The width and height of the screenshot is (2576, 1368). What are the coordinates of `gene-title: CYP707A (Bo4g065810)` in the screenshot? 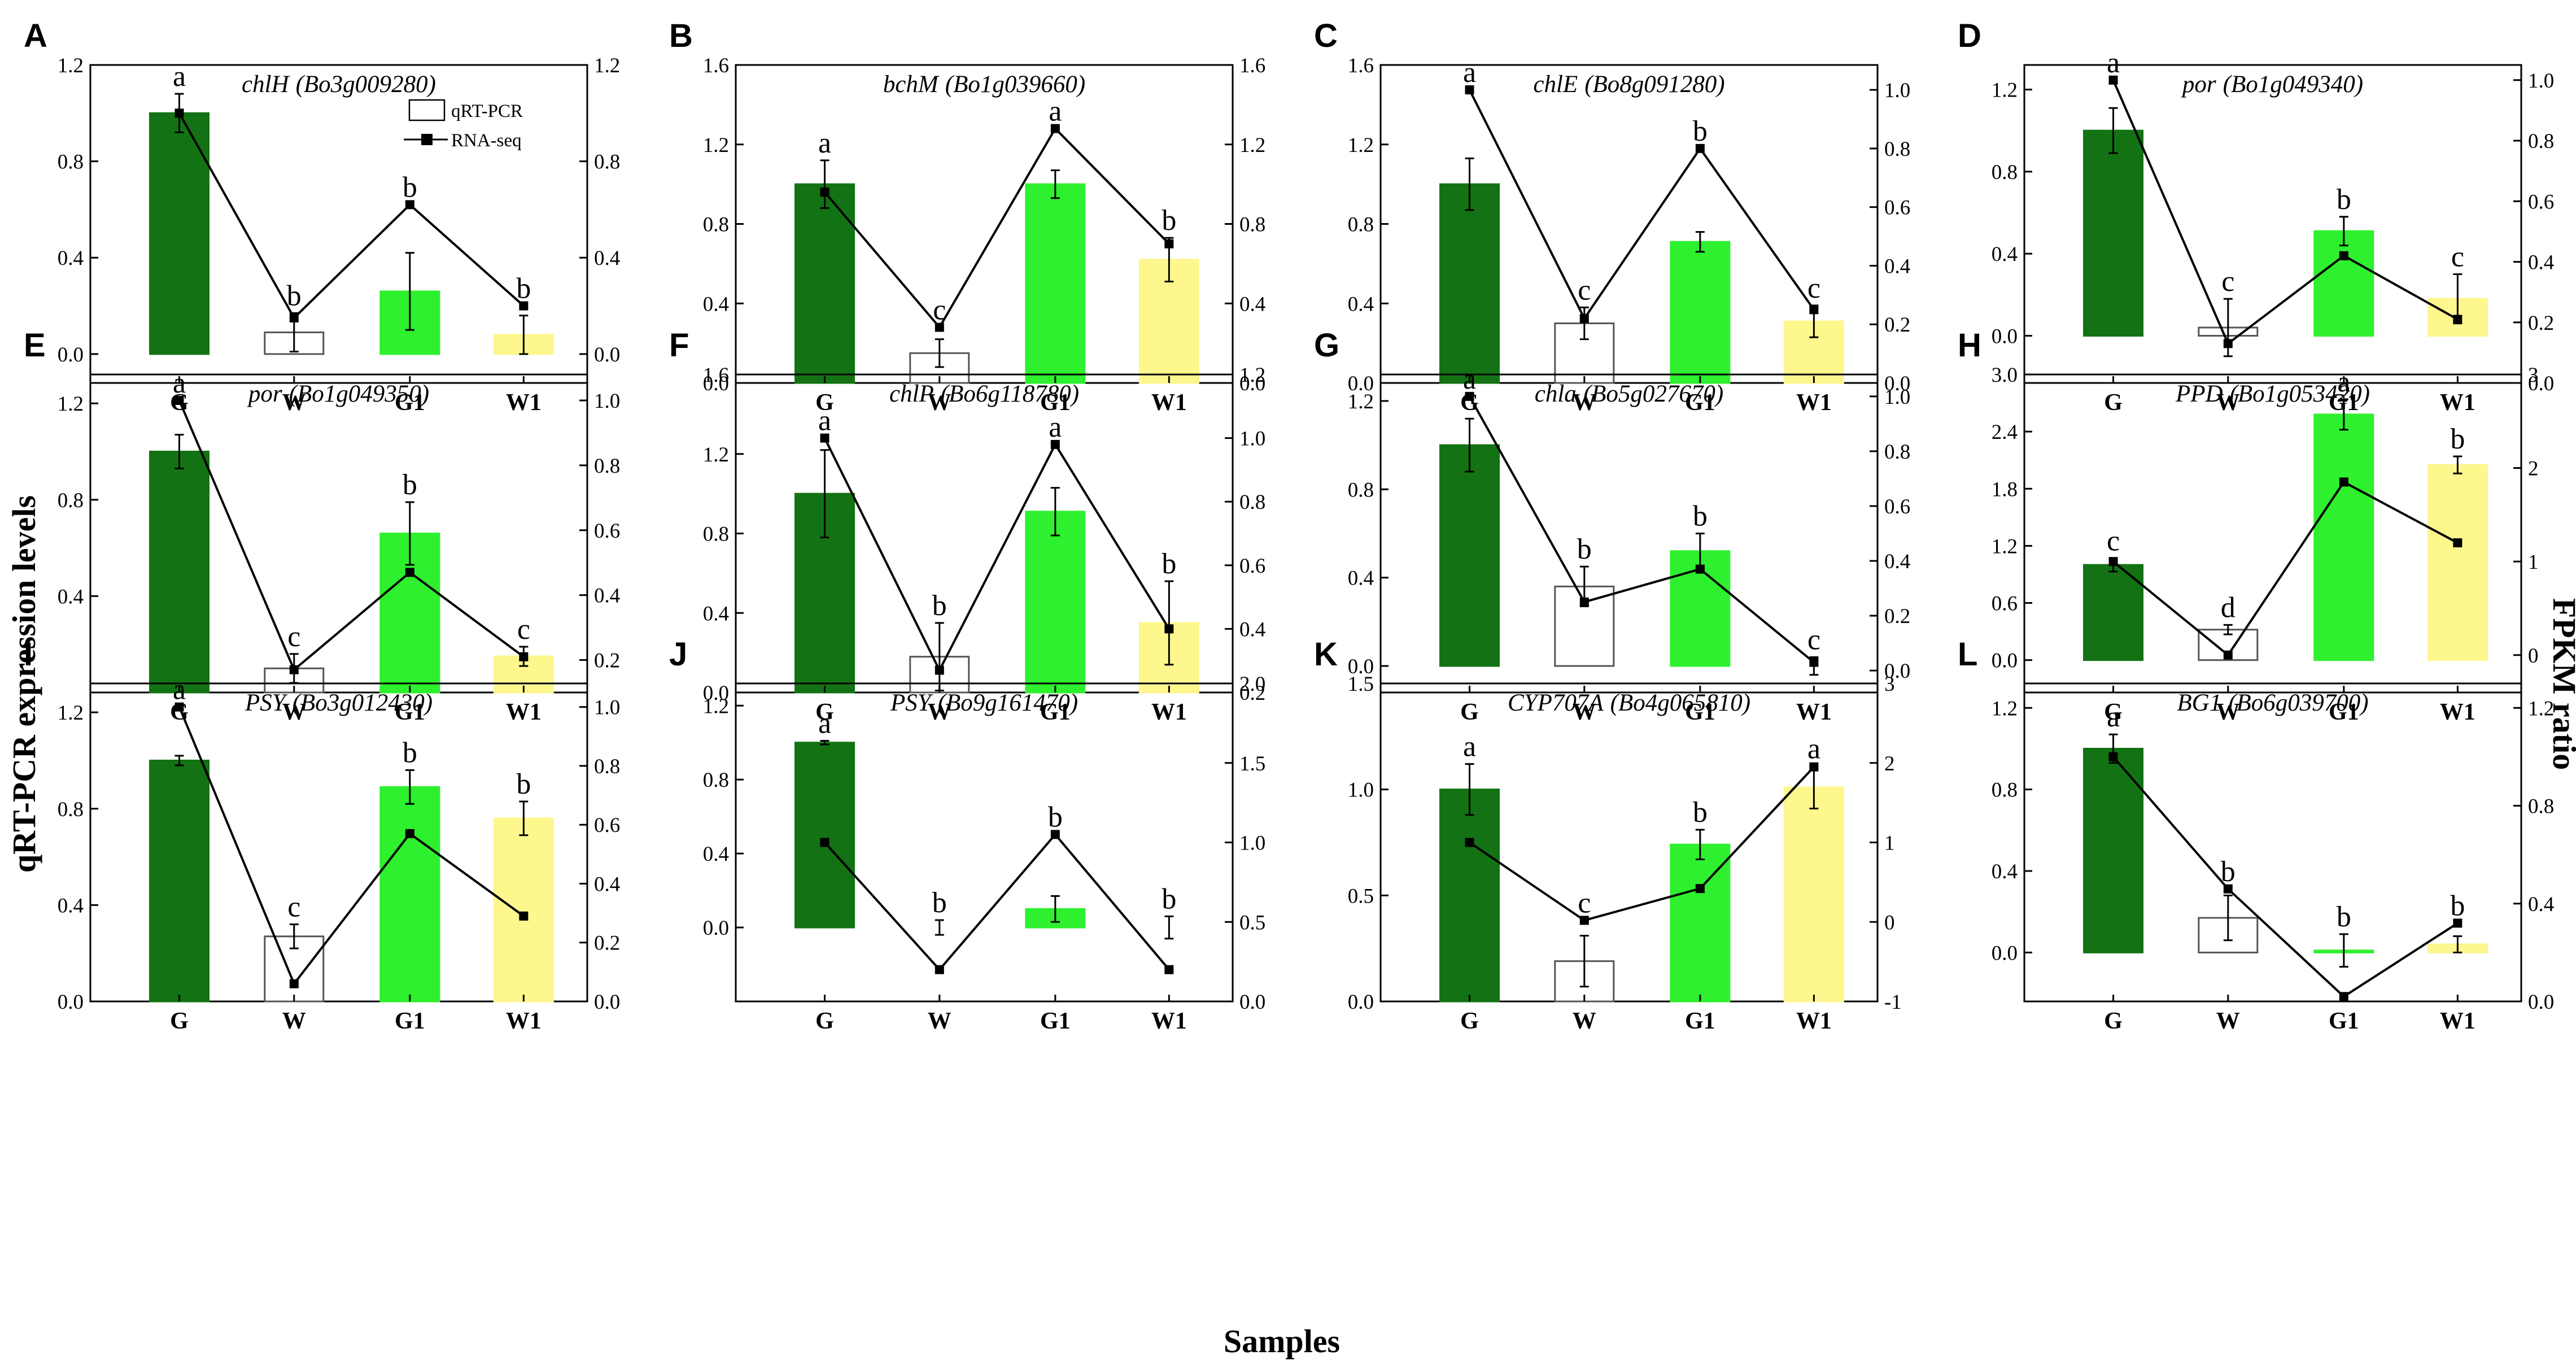 It's located at (1629, 703).